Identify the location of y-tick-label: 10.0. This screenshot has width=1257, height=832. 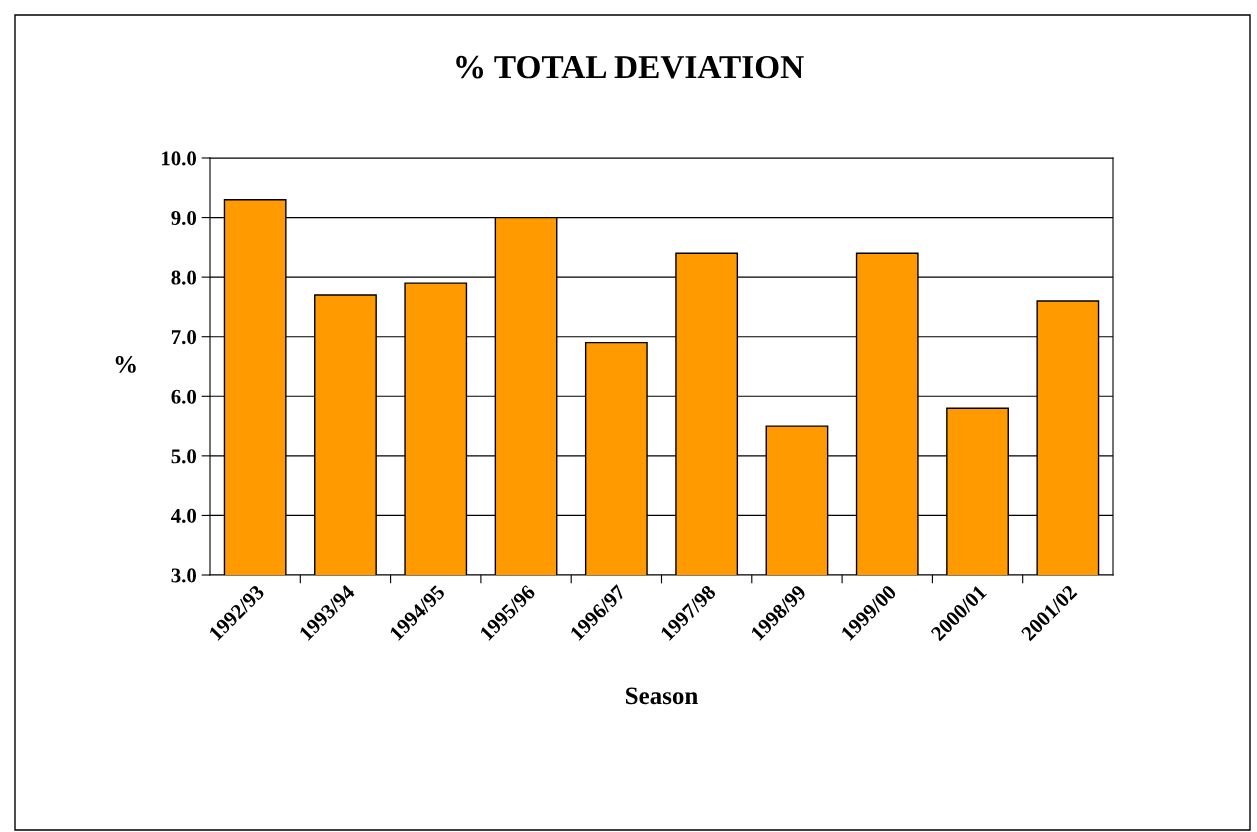
(179, 158).